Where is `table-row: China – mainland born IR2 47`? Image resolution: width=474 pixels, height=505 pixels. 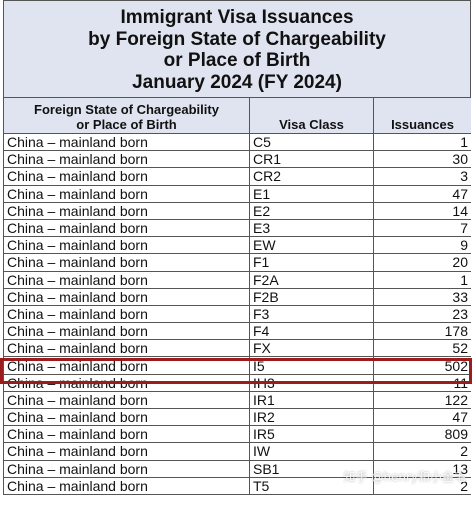 table-row: China – mainland born IR2 47 is located at coordinates (237, 417).